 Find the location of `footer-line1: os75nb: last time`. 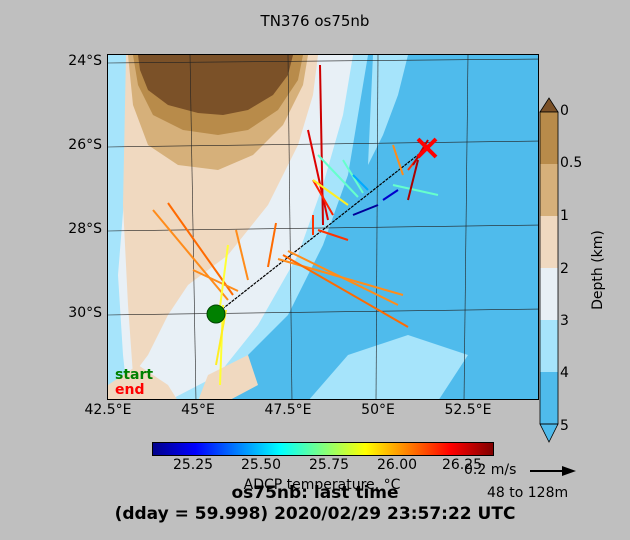

footer-line1: os75nb: last time is located at coordinates (315, 493).